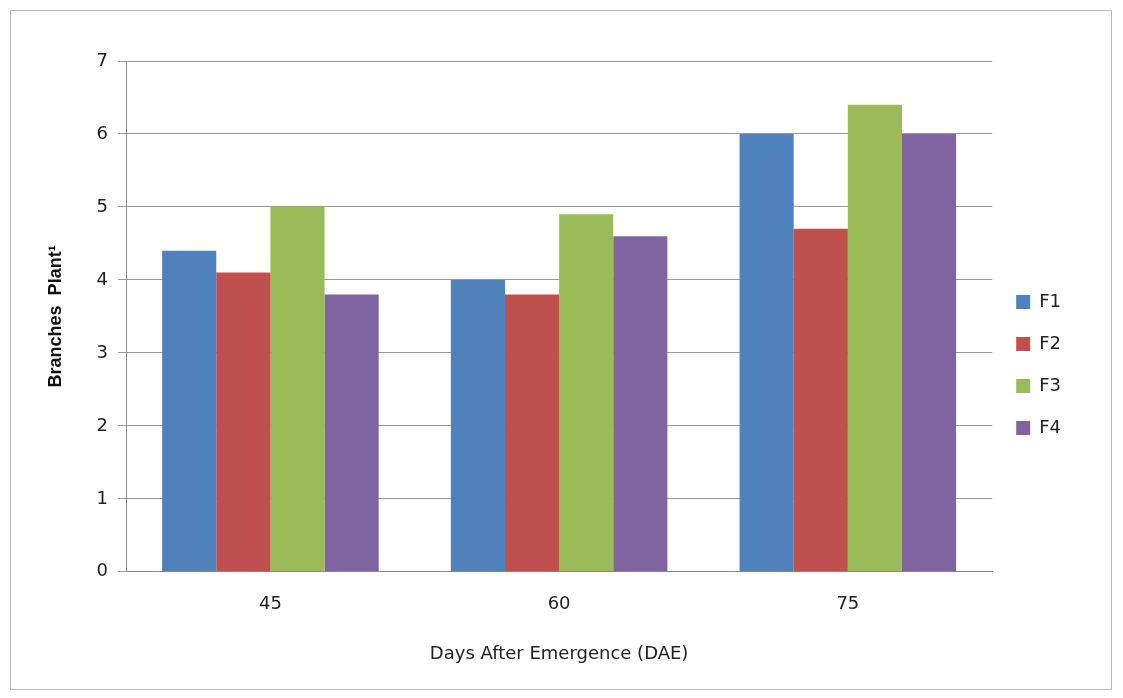 The width and height of the screenshot is (1123, 698). What do you see at coordinates (102, 278) in the screenshot?
I see `y-tick-label: 4` at bounding box center [102, 278].